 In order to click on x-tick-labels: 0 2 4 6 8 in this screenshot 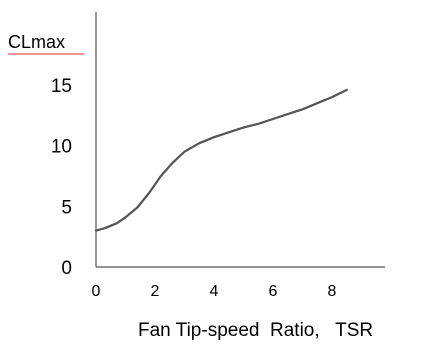, I will do `click(214, 291)`.